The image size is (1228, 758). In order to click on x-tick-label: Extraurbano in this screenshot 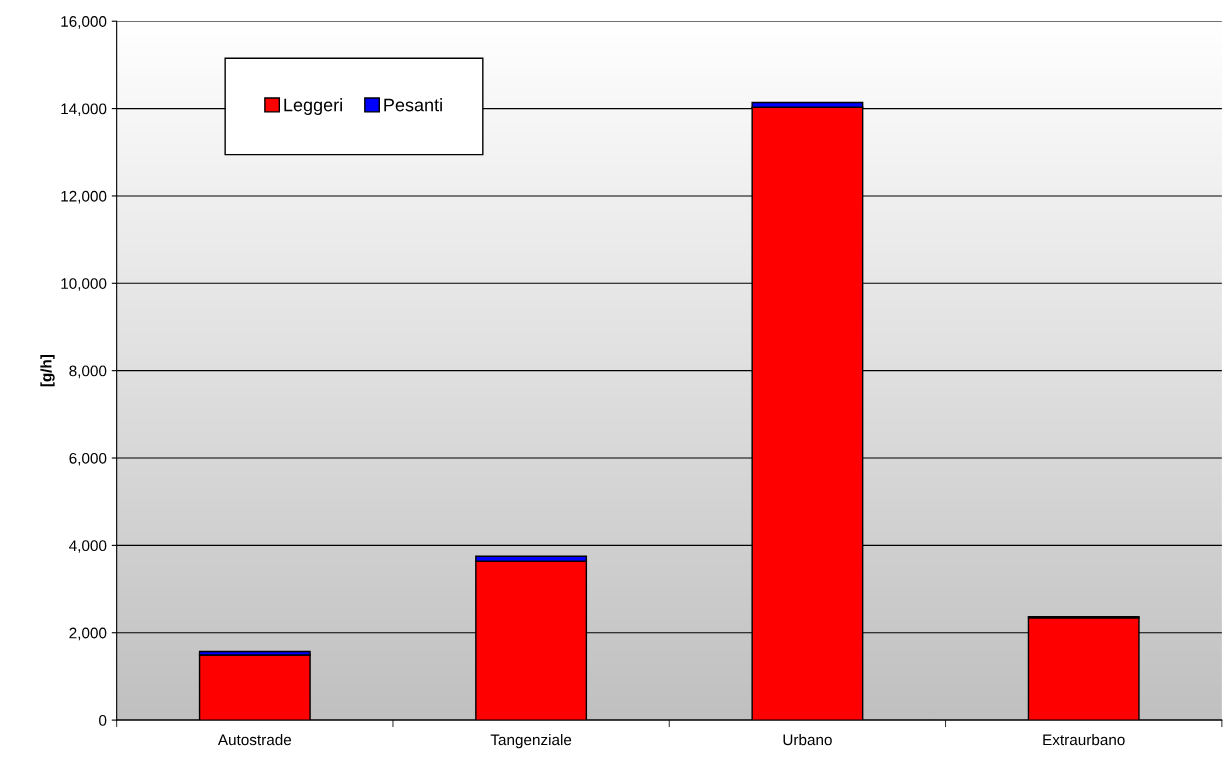, I will do `click(1084, 739)`.